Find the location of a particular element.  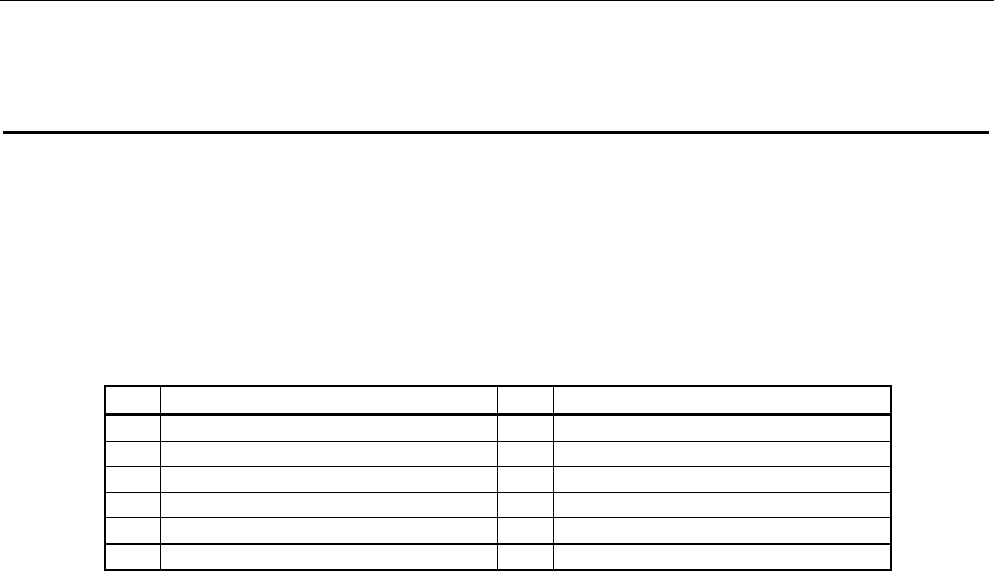

header-divider is located at coordinates (496, 132).